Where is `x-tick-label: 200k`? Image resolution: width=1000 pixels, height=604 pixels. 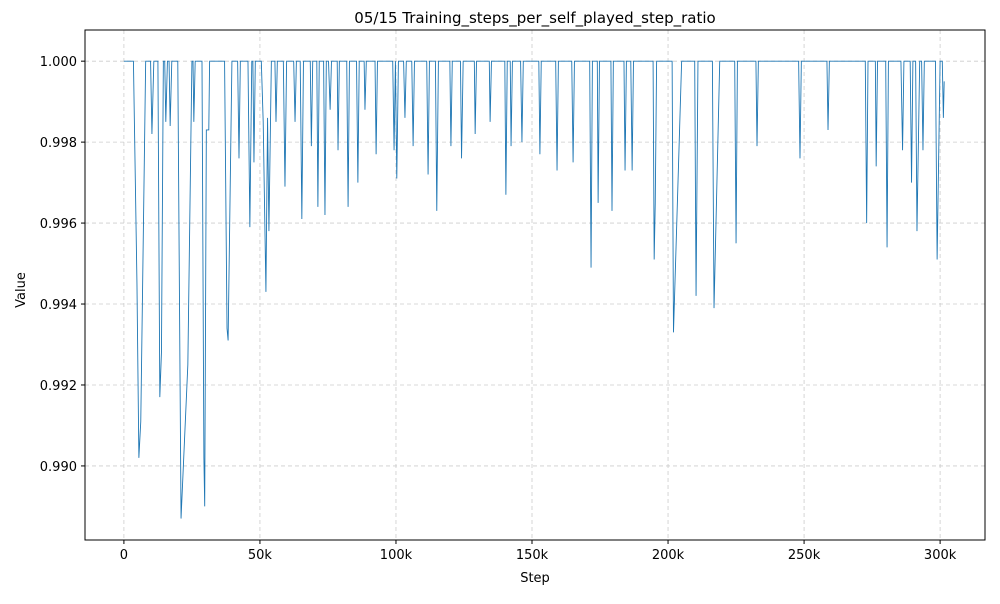 x-tick-label: 200k is located at coordinates (668, 555).